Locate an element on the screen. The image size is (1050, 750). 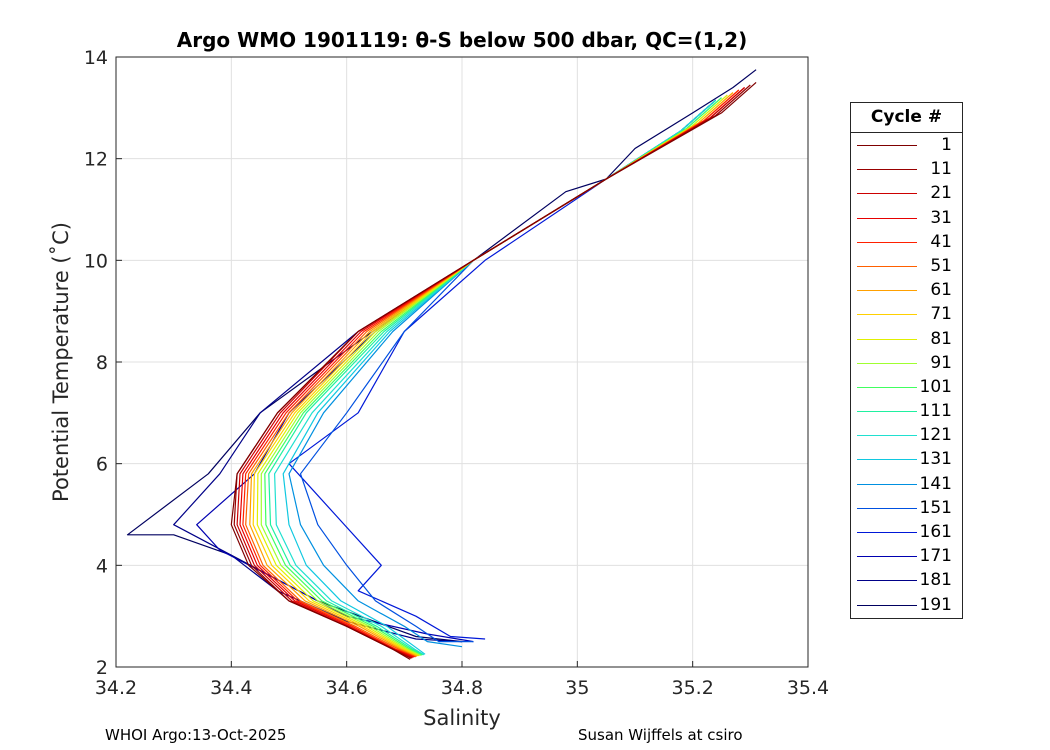
legend-entry: 1 is located at coordinates (906, 145).